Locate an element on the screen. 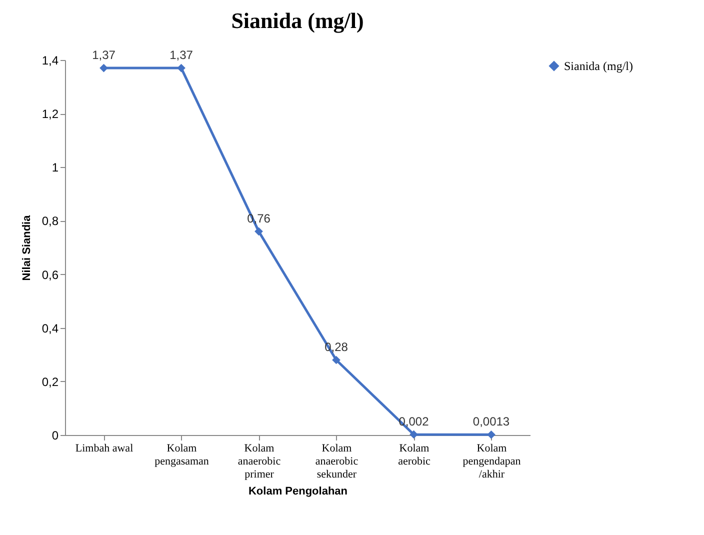 The height and width of the screenshot is (535, 704). y-tick-label: 0,6 is located at coordinates (50, 275).